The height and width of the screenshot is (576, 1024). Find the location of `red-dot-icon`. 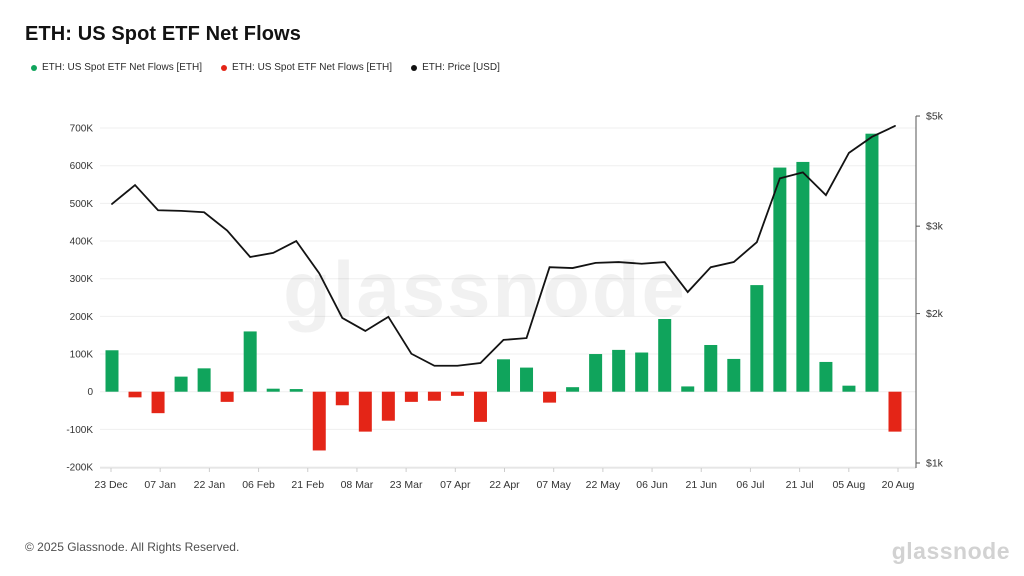

red-dot-icon is located at coordinates (224, 67).